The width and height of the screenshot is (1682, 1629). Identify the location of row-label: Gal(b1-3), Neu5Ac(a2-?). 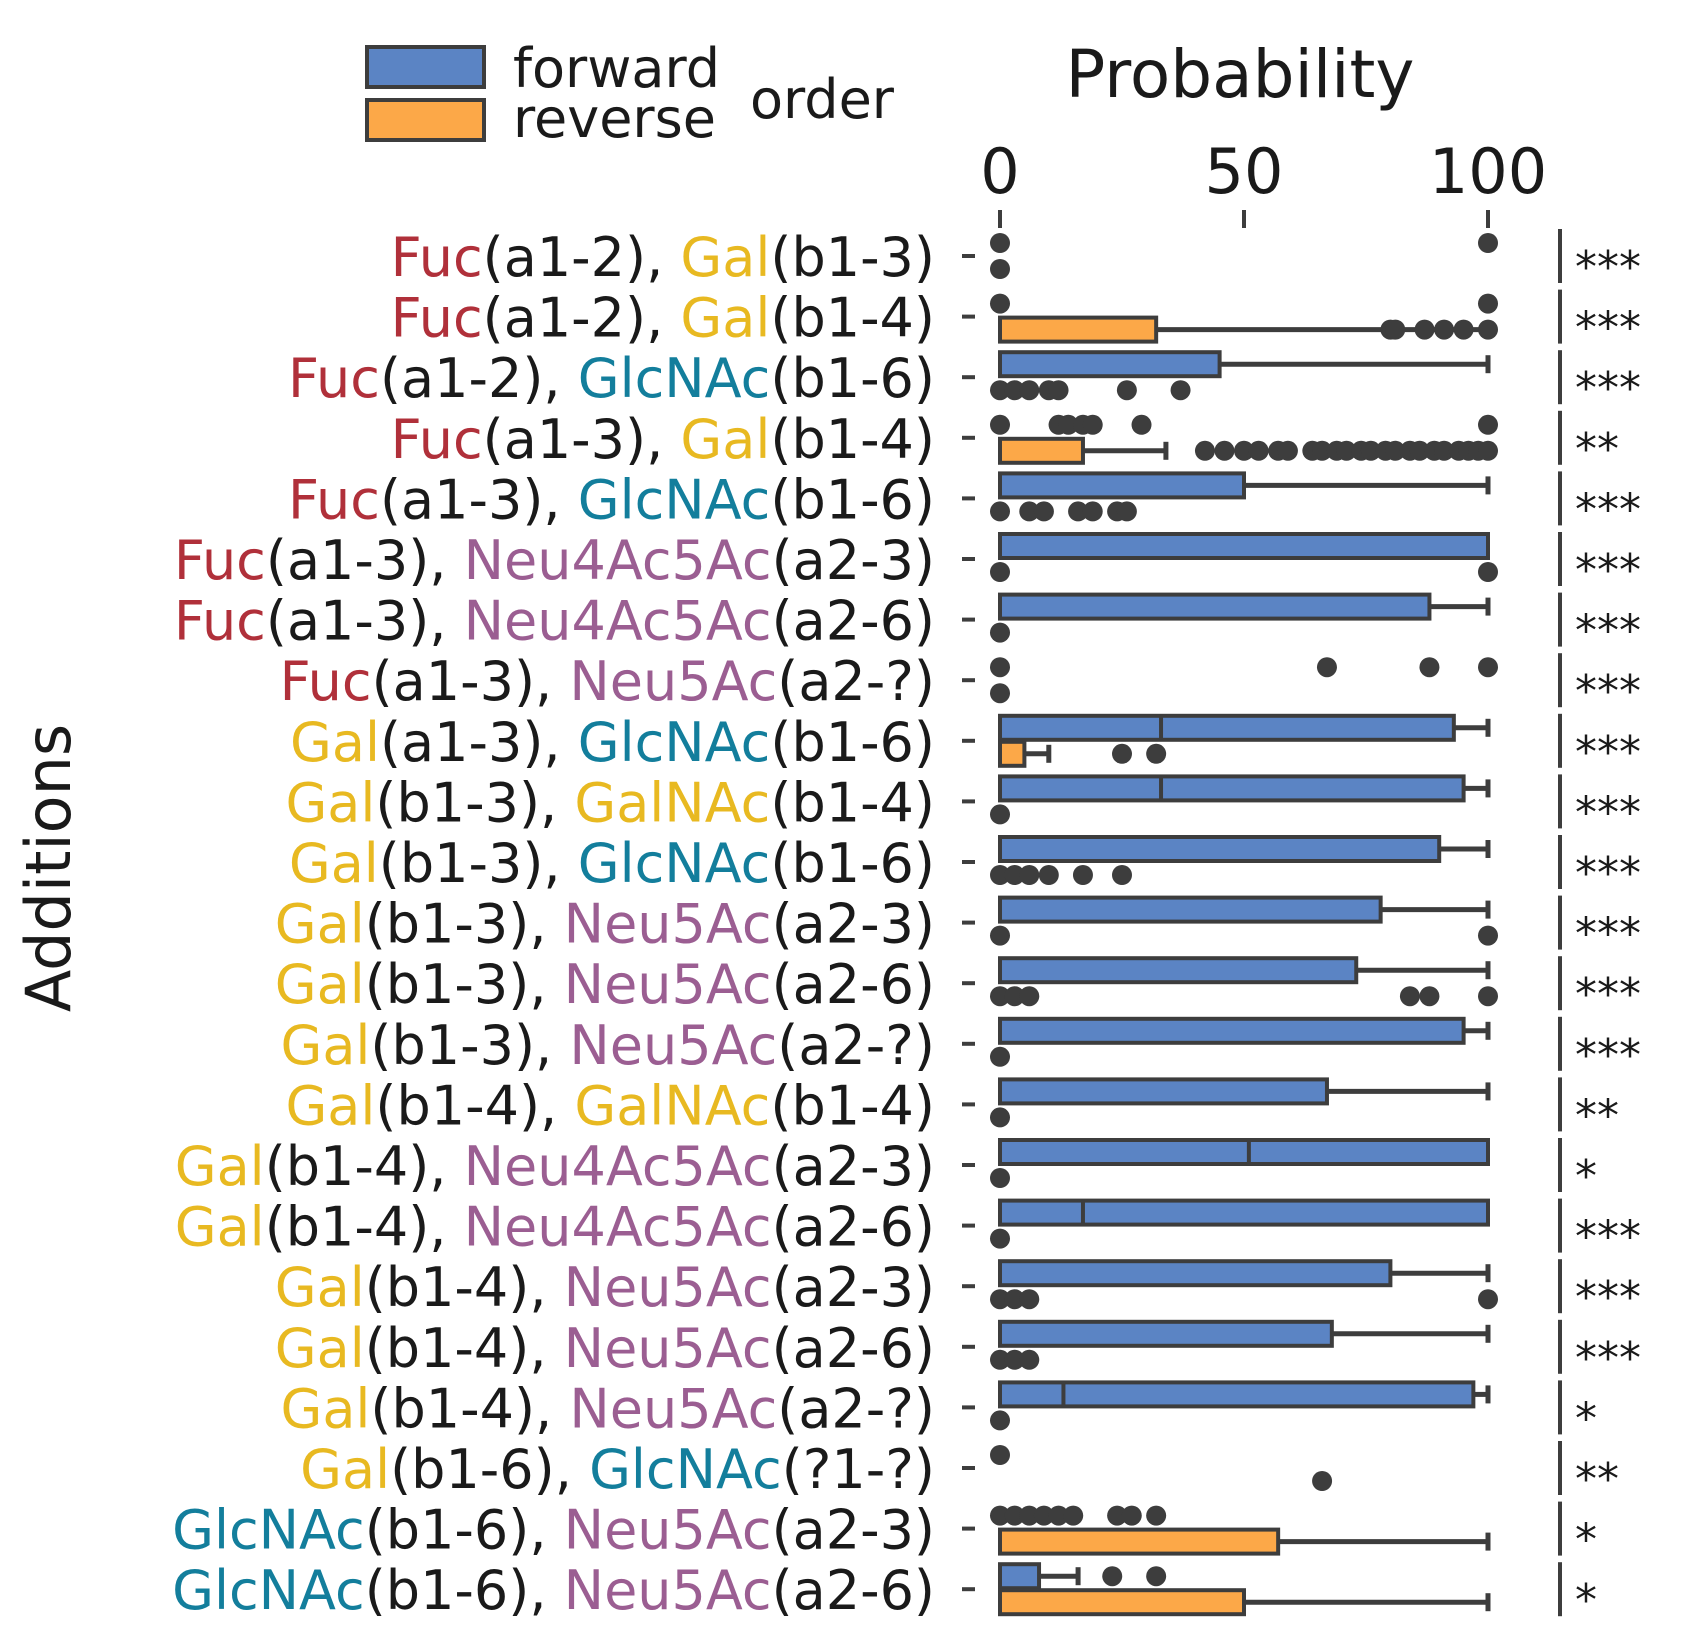
(607, 1045).